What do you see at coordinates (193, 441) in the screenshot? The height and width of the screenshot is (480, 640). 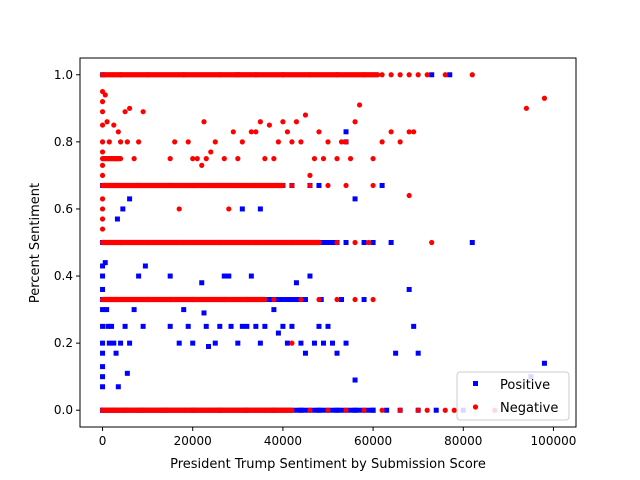 I see `x-tick-label: 20000` at bounding box center [193, 441].